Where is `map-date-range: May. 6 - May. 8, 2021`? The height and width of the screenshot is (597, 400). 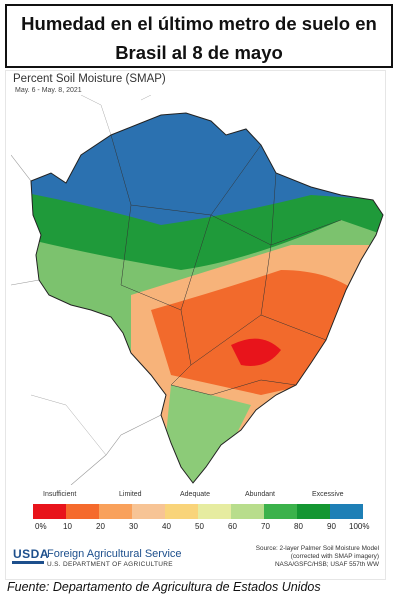 map-date-range: May. 6 - May. 8, 2021 is located at coordinates (48, 90).